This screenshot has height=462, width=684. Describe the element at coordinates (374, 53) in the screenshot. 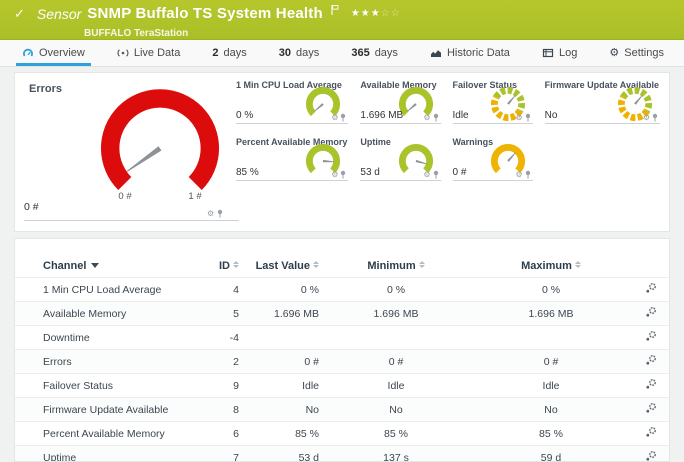

I see `tab-365-days: 365 days` at that location.